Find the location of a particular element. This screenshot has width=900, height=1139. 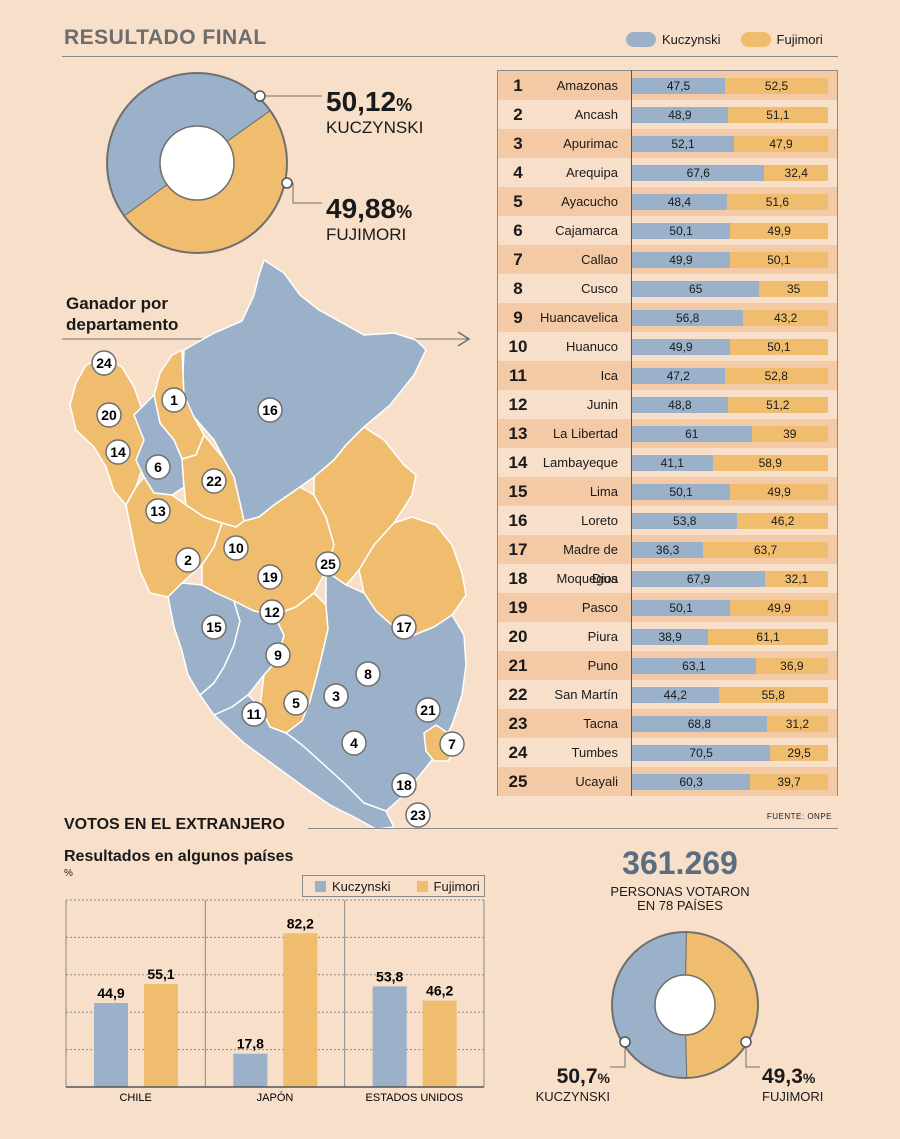

row-department-name: Callao is located at coordinates (599, 259).